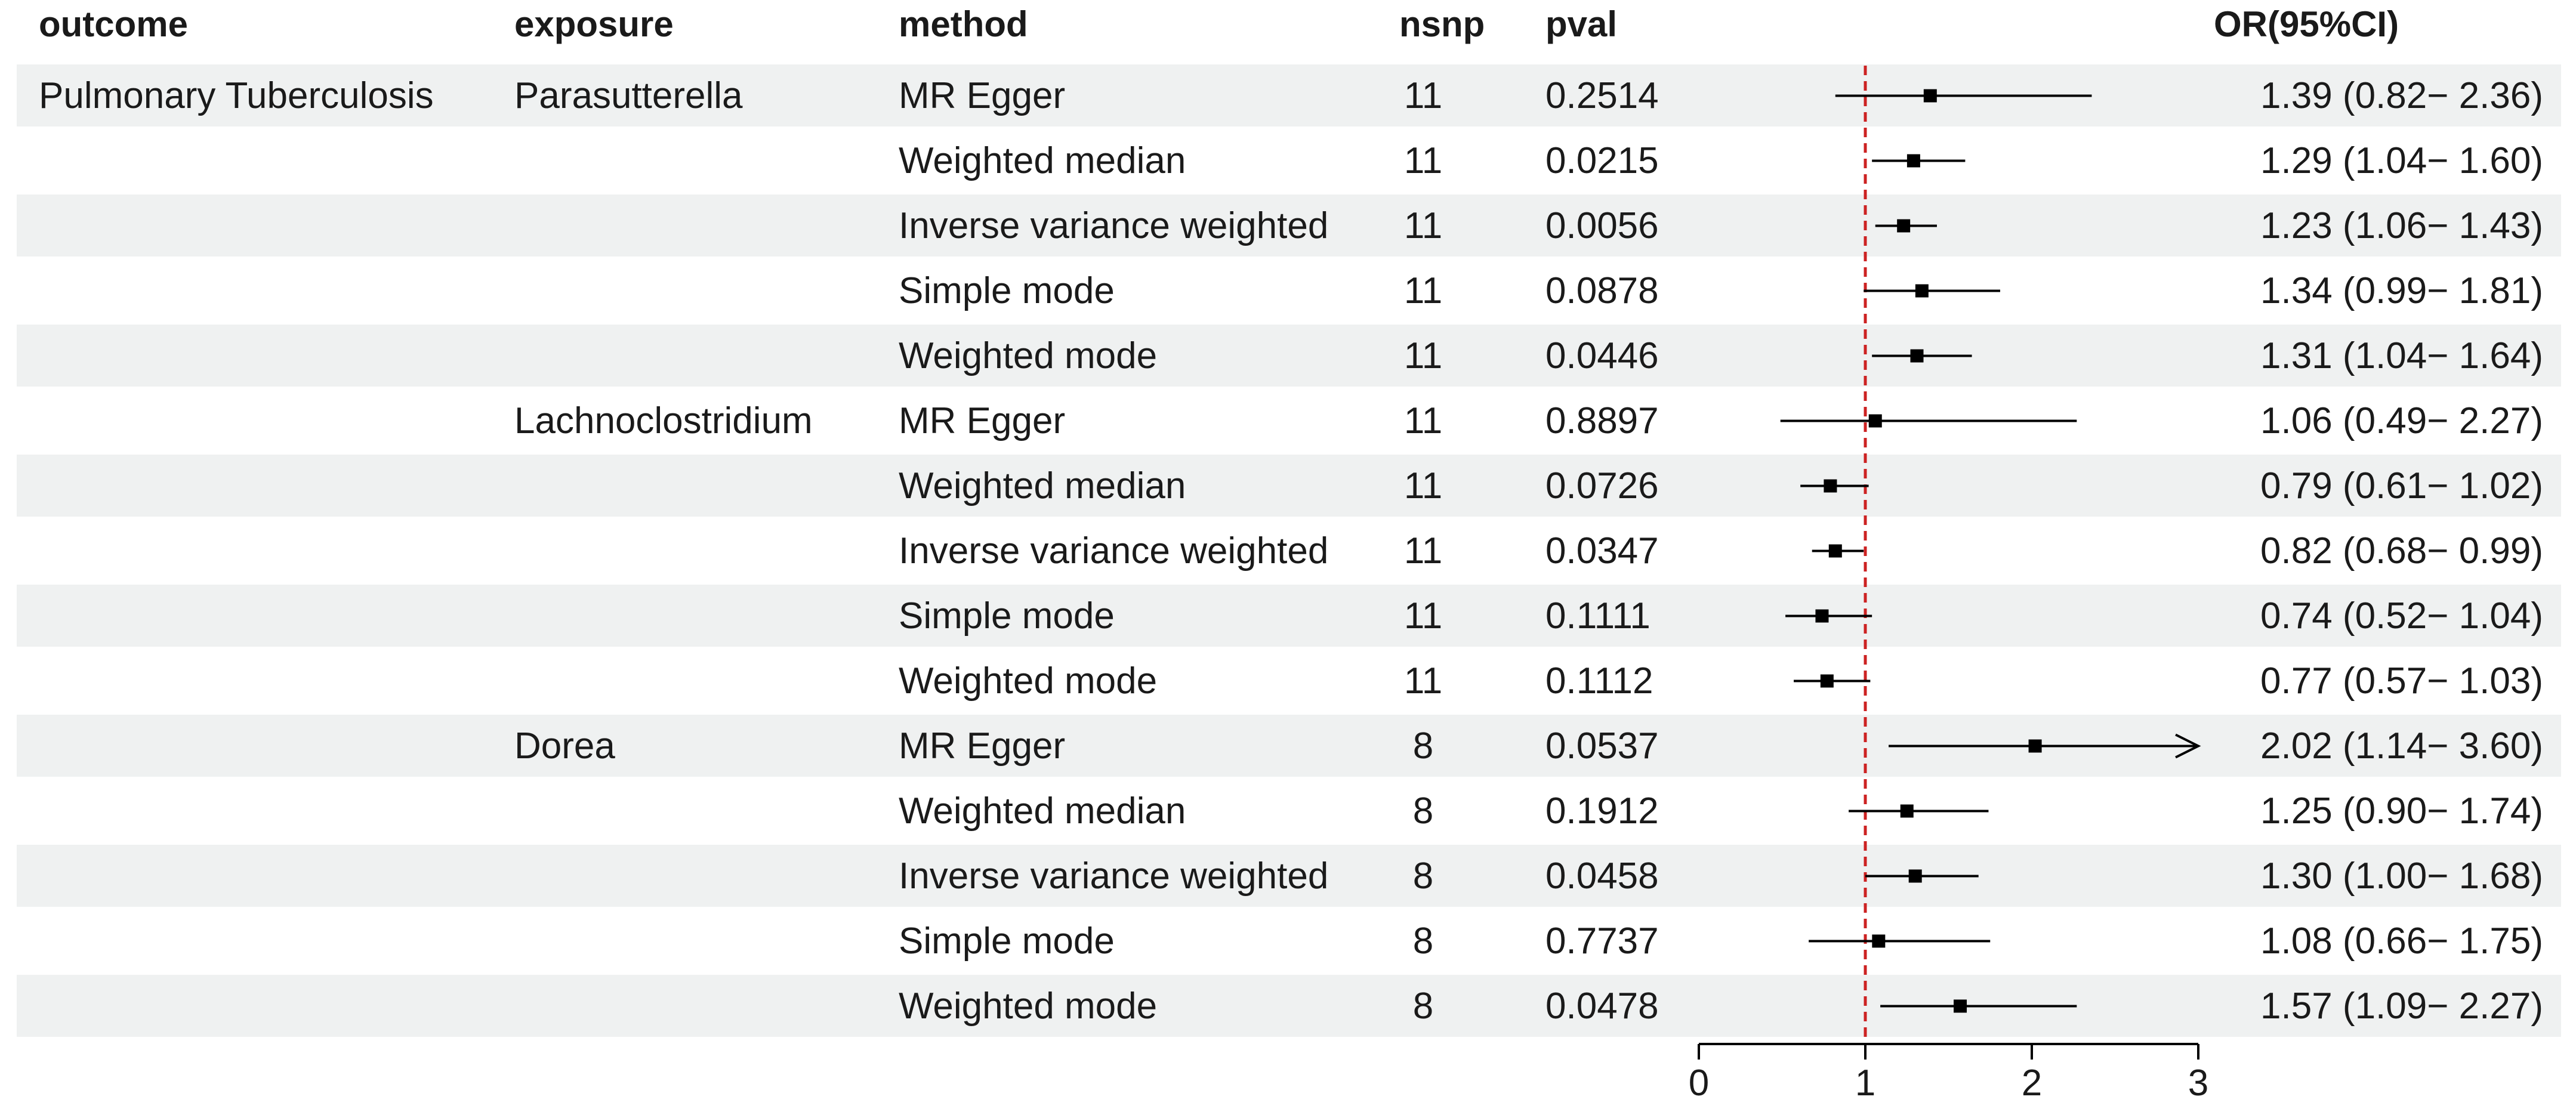 The image size is (2576, 1115). Describe the element at coordinates (2401, 811) in the screenshot. I see `or-ci-cell: 1.25 (0.90− 1.74)` at that location.